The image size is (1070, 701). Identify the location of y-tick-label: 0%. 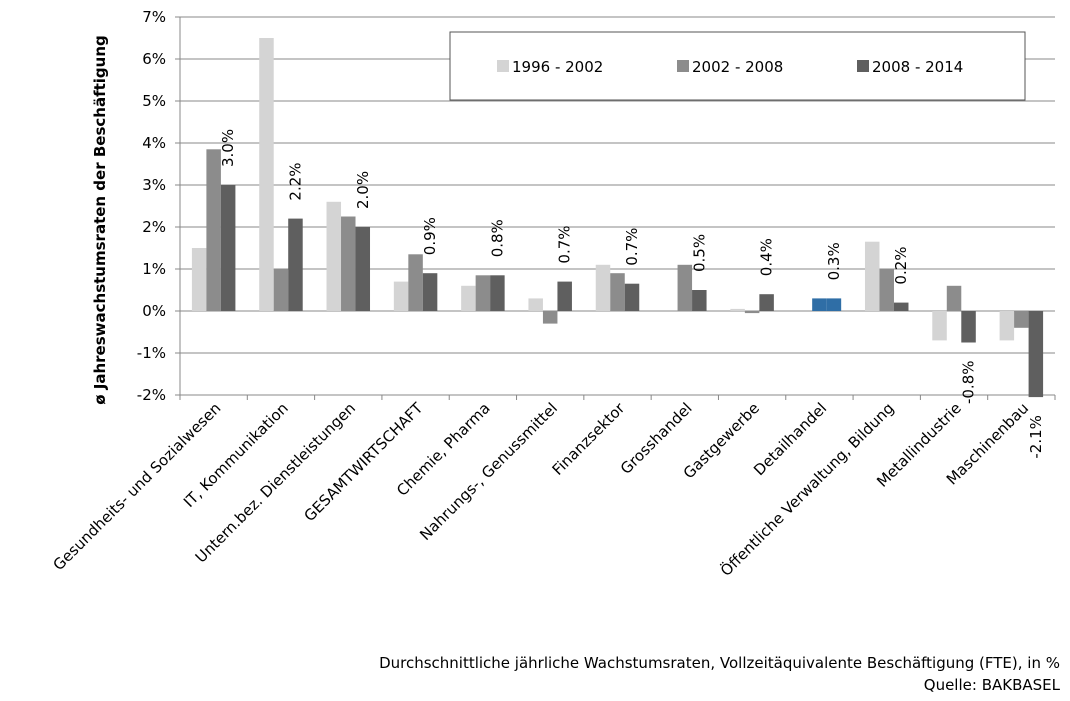
(154, 311).